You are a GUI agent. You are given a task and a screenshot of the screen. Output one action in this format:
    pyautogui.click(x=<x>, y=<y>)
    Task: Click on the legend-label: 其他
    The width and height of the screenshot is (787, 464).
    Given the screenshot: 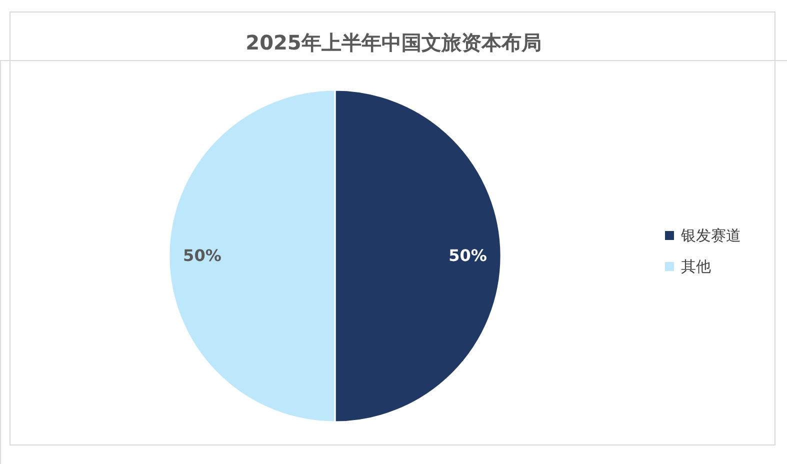 What is the action you would take?
    pyautogui.click(x=696, y=267)
    